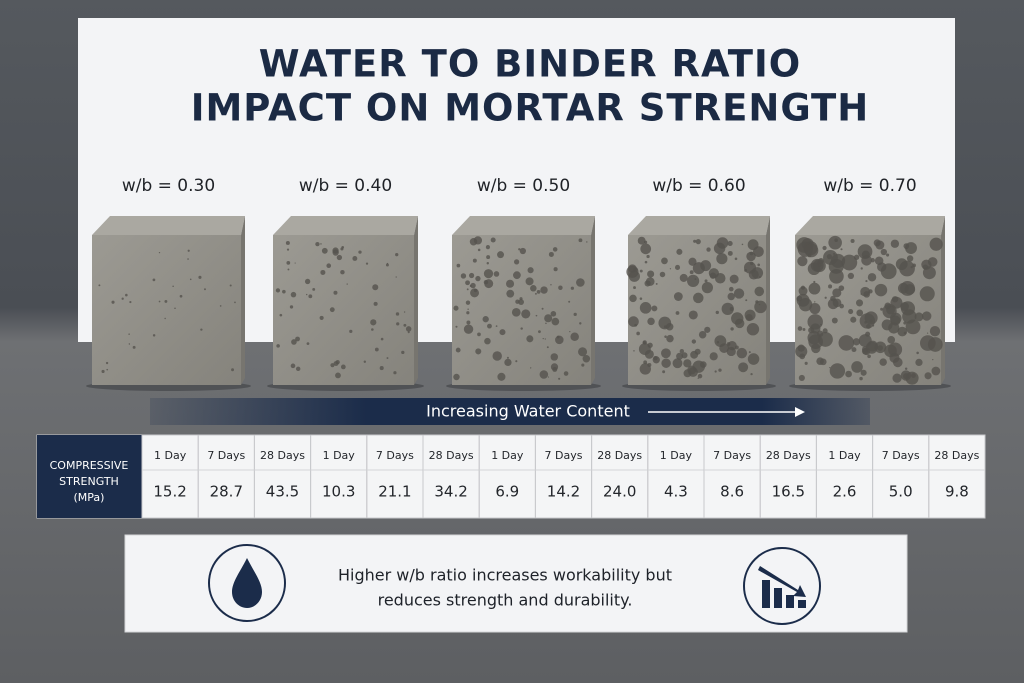  I want to click on strength-value: 28.7, so click(226, 492).